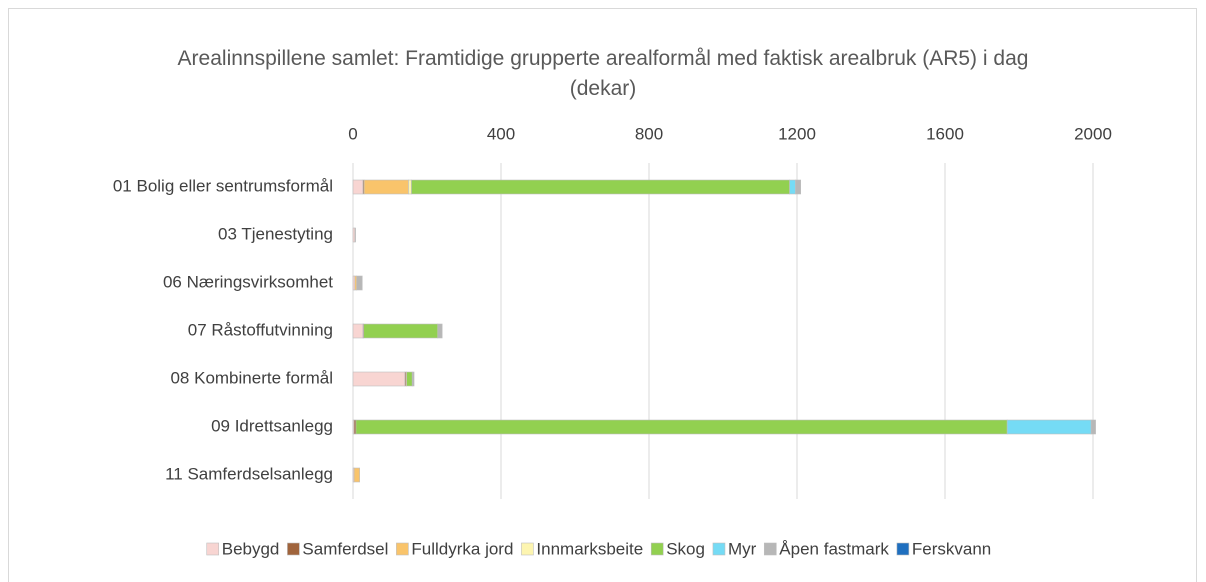 The width and height of the screenshot is (1206, 582). Describe the element at coordinates (649, 133) in the screenshot. I see `x-tick-label: 800` at that location.